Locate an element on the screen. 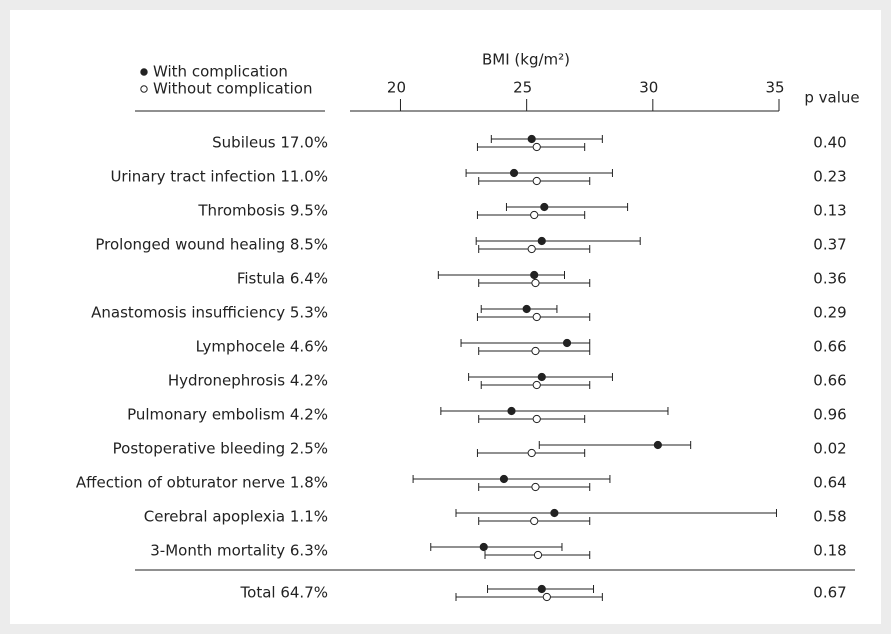 The height and width of the screenshot is (634, 891). p-value: 0.23 is located at coordinates (829, 177).